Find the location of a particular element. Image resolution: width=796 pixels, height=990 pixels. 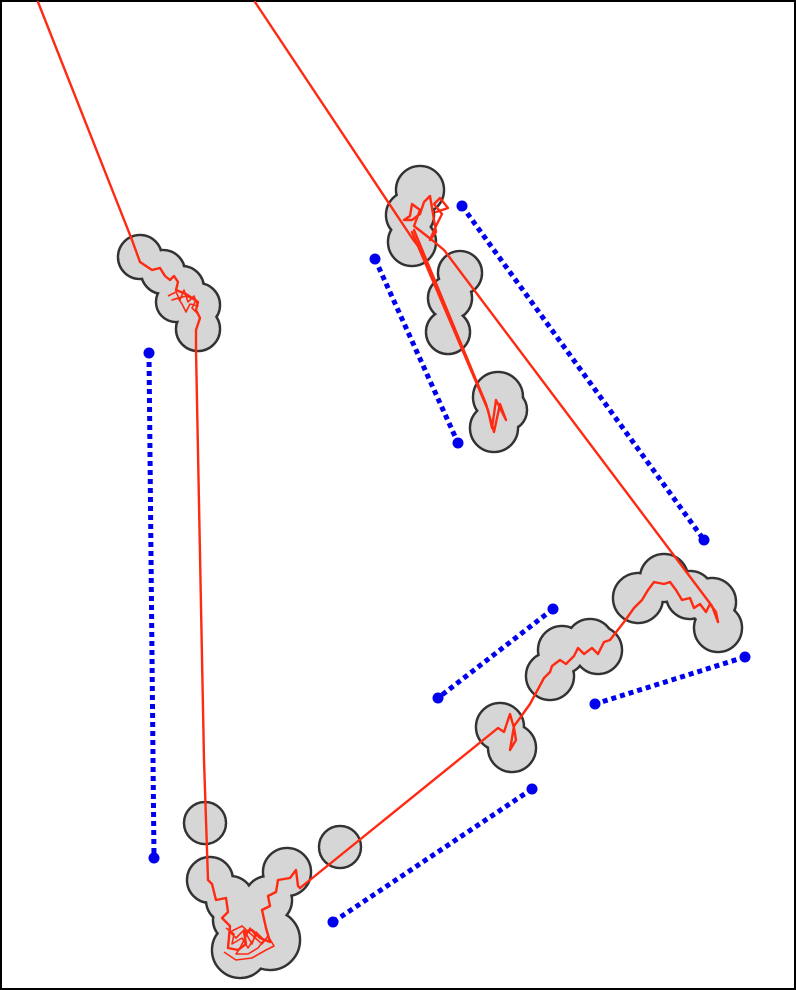

connector-left-vertical is located at coordinates (151, 605).